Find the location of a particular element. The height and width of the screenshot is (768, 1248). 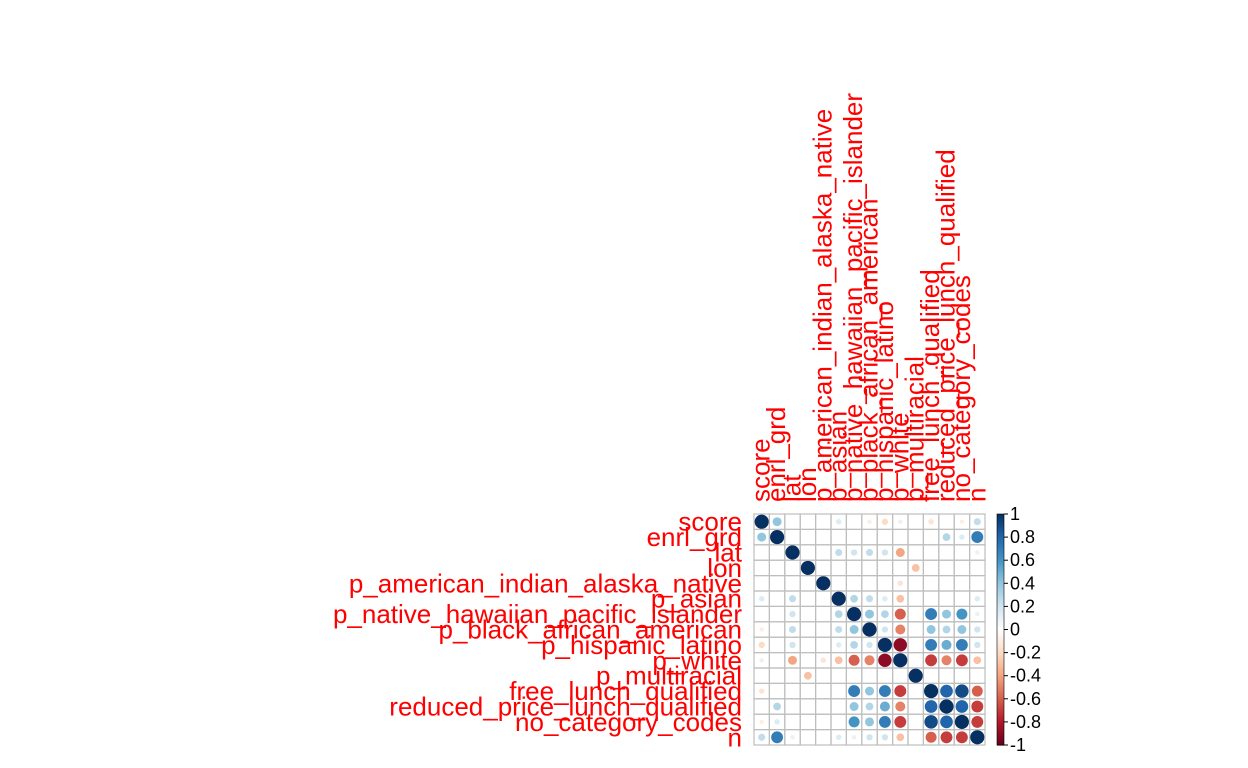

corr-circle-n-p_hispanic_latino is located at coordinates (885, 737).